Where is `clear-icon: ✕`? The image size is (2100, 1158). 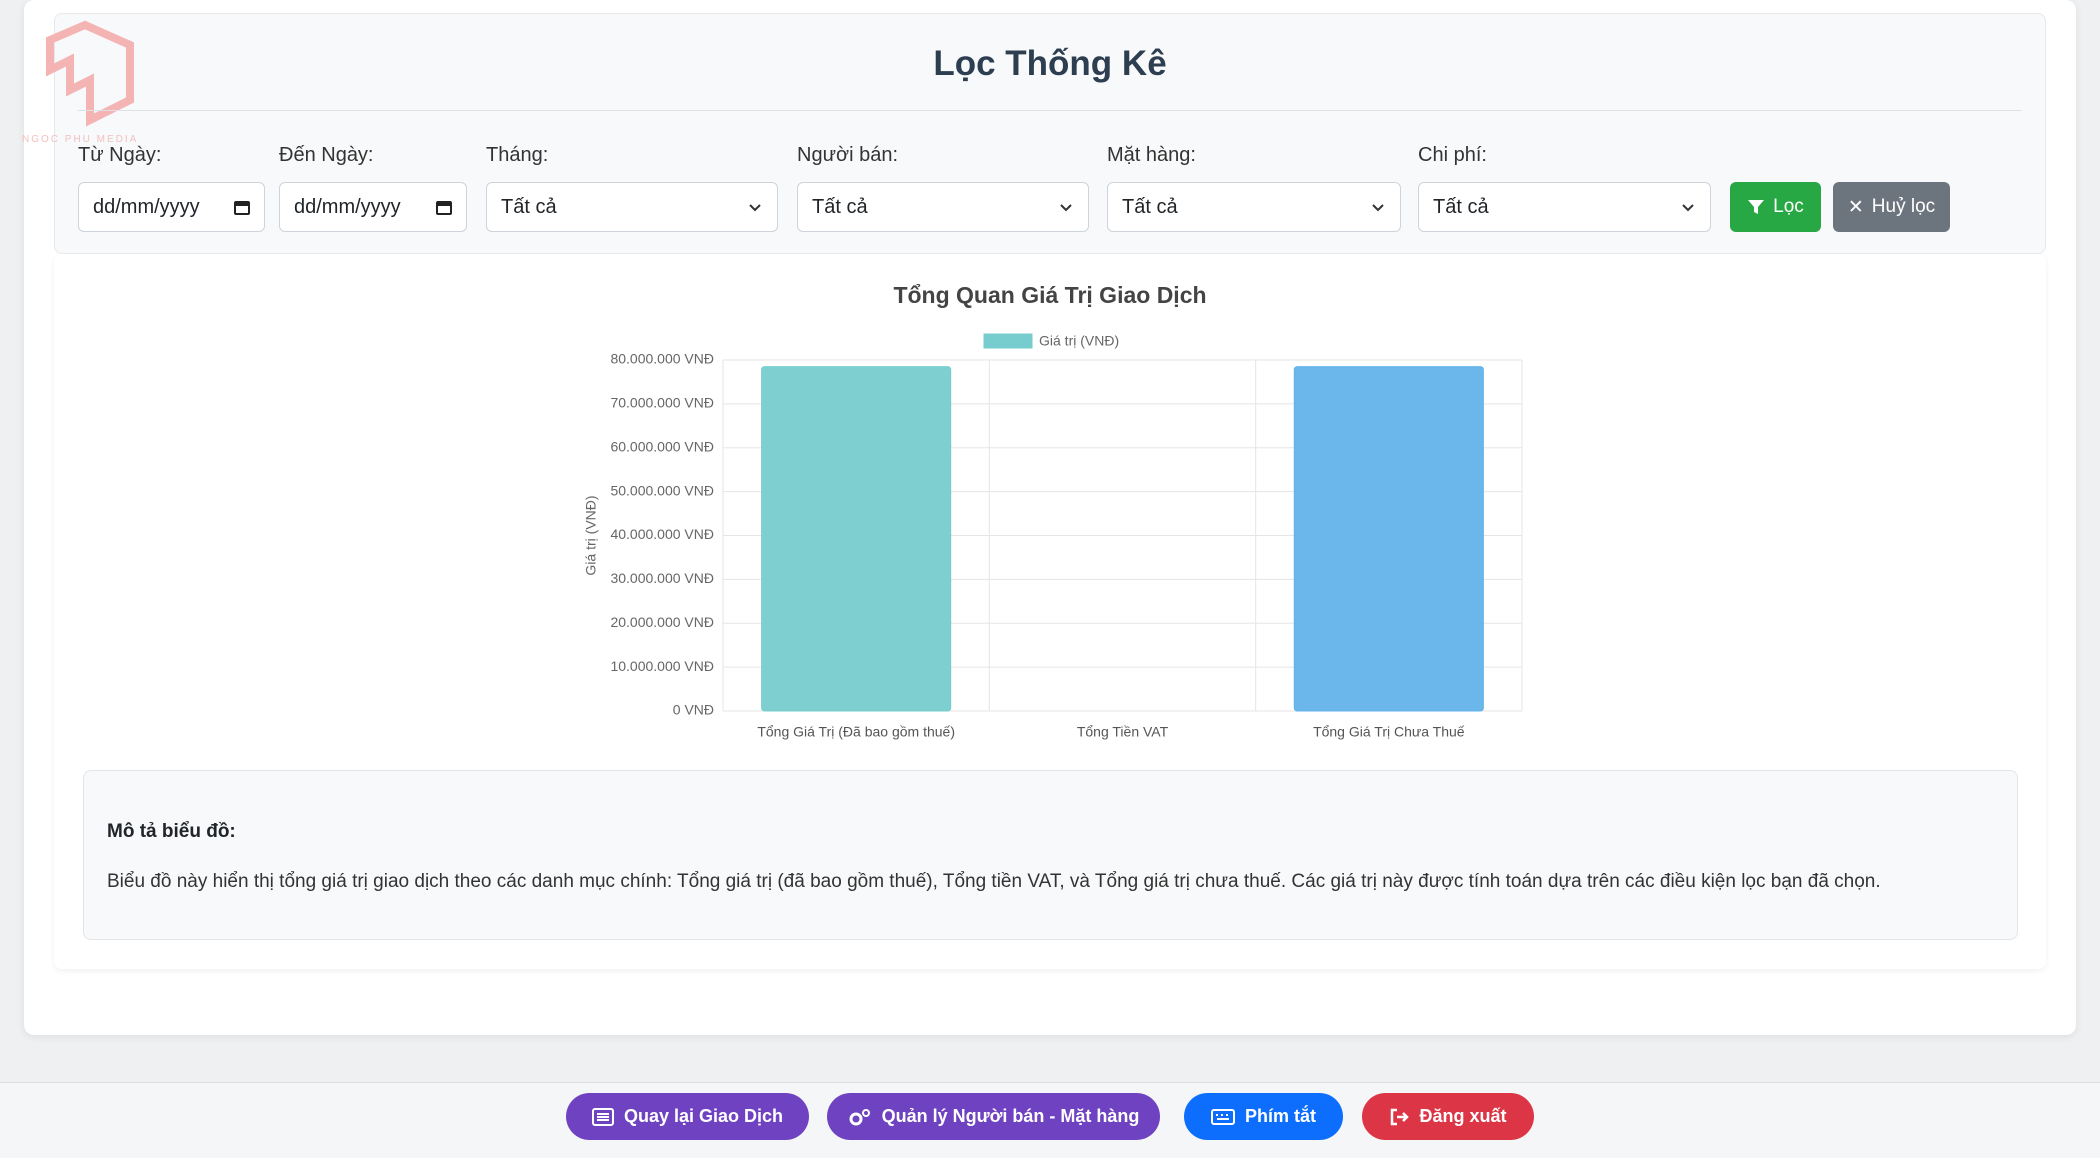
clear-icon: ✕ is located at coordinates (1855, 207).